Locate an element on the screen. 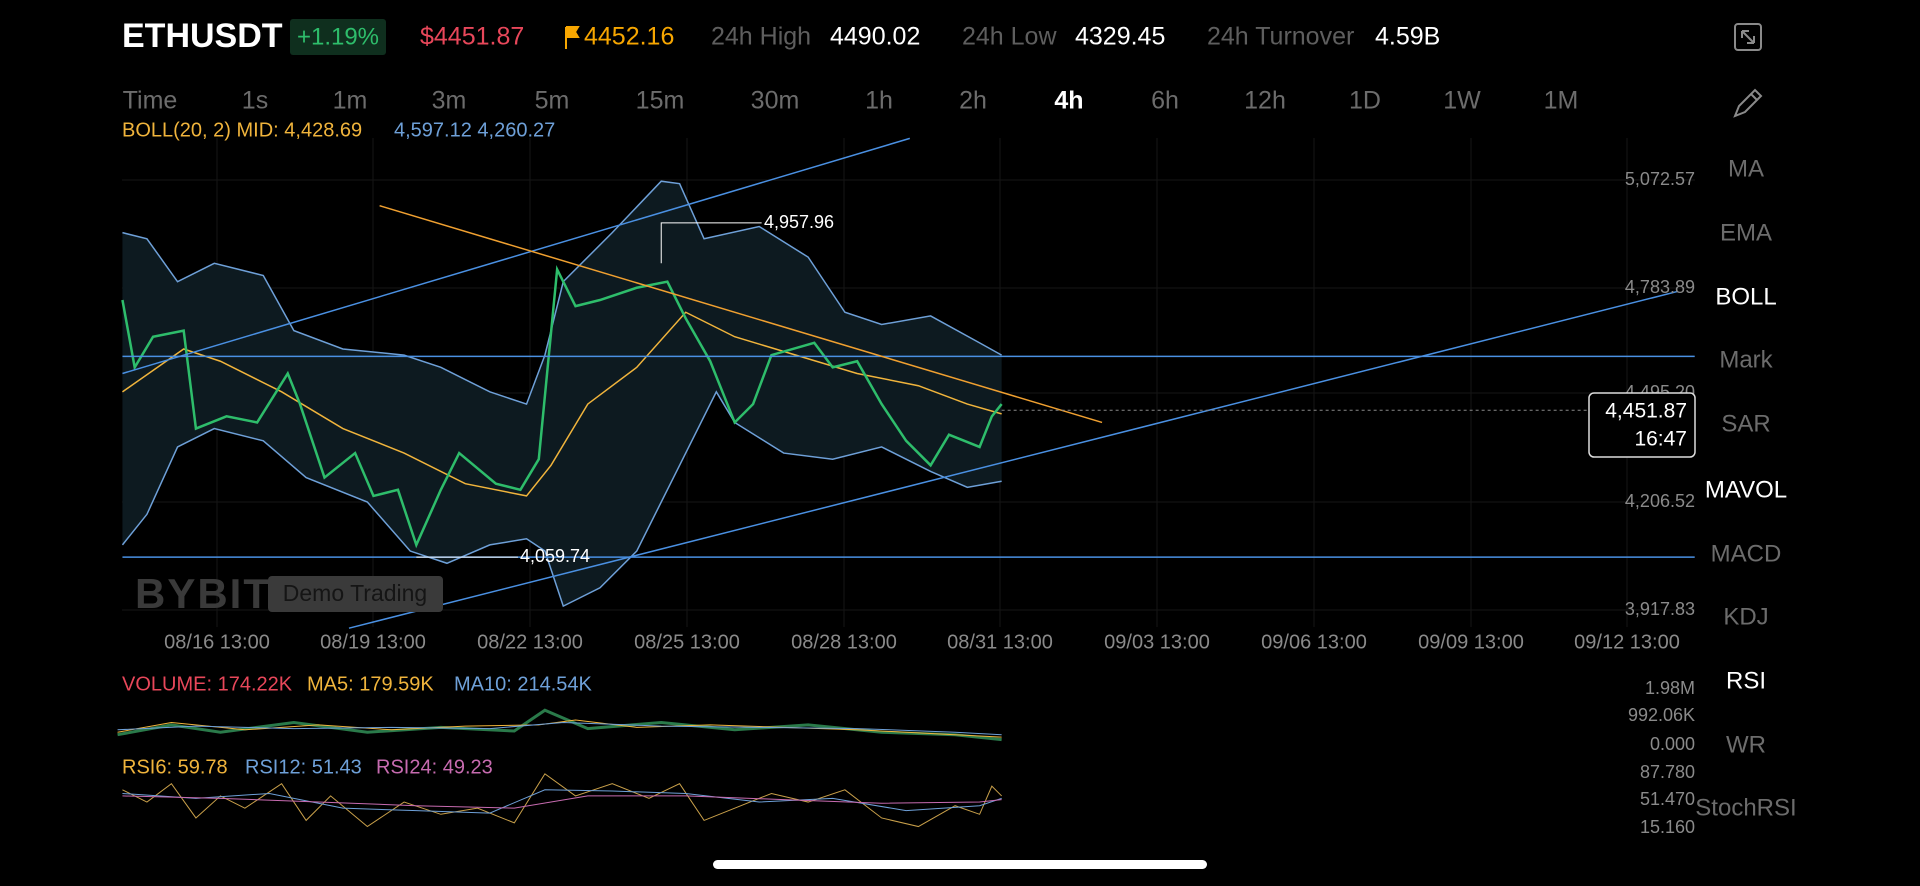 The width and height of the screenshot is (1920, 886). countdown: 16:47 is located at coordinates (1660, 439).